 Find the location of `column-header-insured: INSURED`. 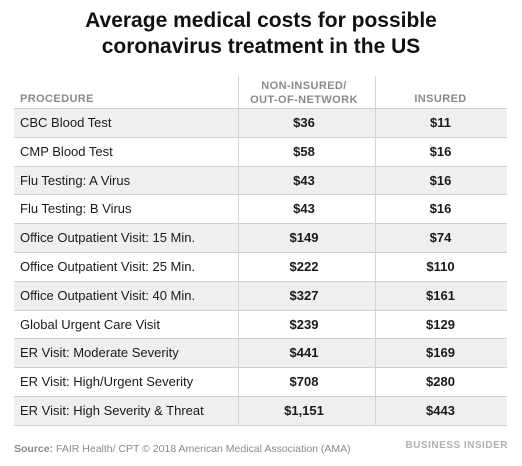

column-header-insured: INSURED is located at coordinates (440, 99).